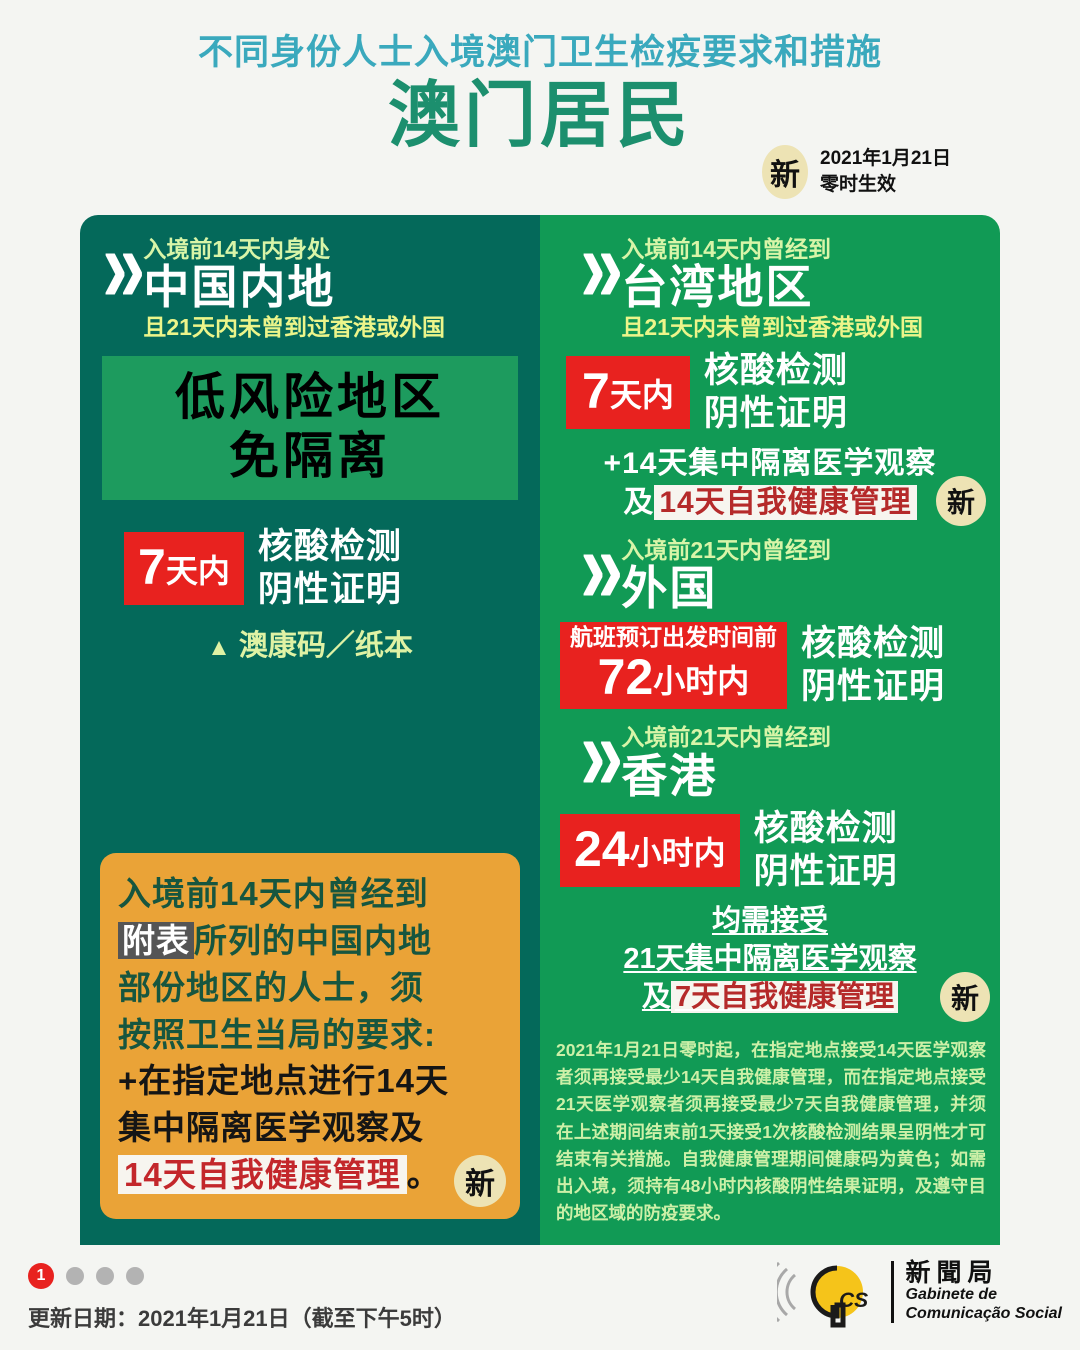  I want to click on effective-date-line1: 2021年1月21日, so click(885, 159).